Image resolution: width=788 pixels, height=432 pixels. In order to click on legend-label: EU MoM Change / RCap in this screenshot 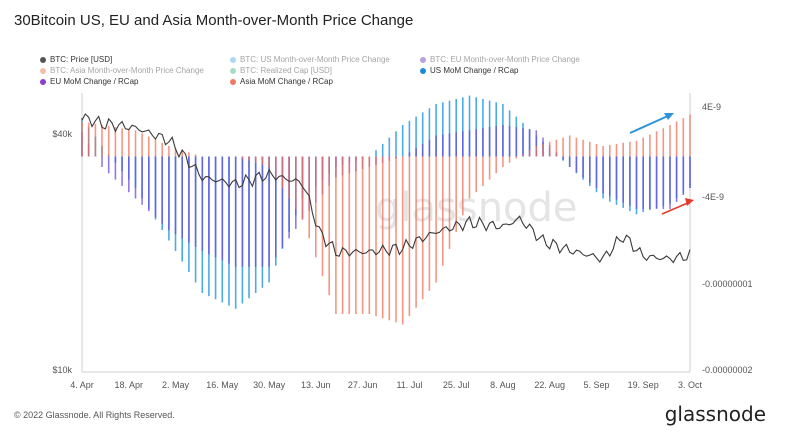, I will do `click(94, 81)`.